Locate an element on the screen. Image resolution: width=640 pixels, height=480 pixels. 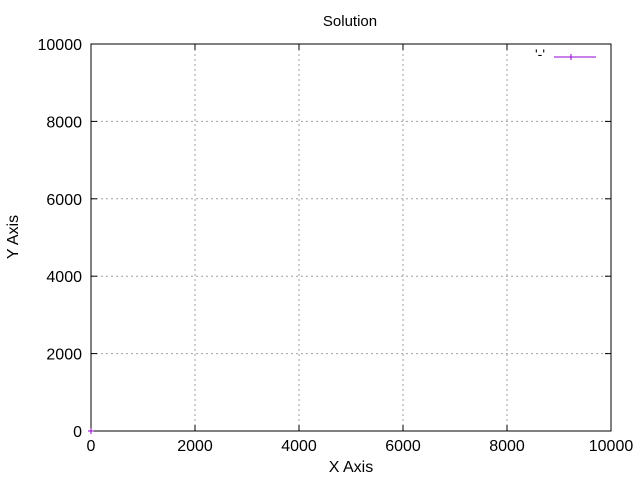
legend-entry-label: '-' is located at coordinates (540, 54).